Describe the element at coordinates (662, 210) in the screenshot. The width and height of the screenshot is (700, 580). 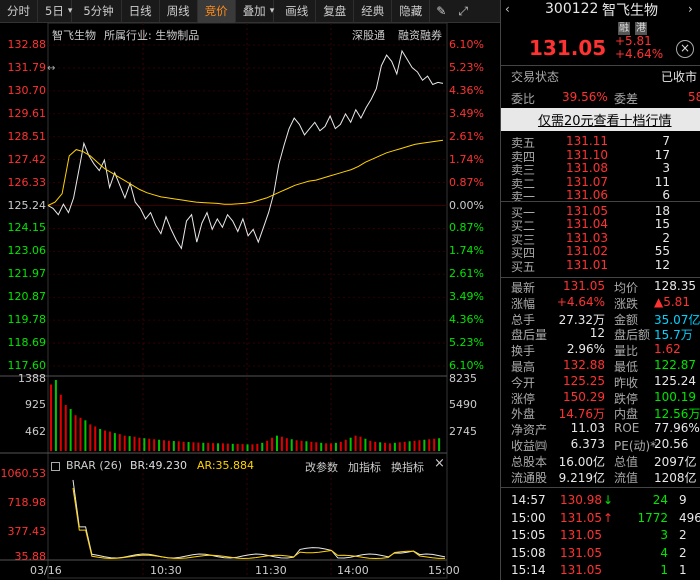
I see `level-volume: 18` at that location.